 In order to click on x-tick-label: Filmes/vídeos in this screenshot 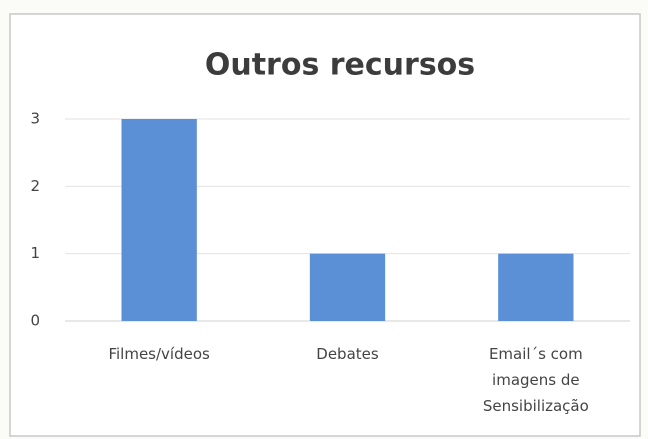, I will do `click(159, 354)`.